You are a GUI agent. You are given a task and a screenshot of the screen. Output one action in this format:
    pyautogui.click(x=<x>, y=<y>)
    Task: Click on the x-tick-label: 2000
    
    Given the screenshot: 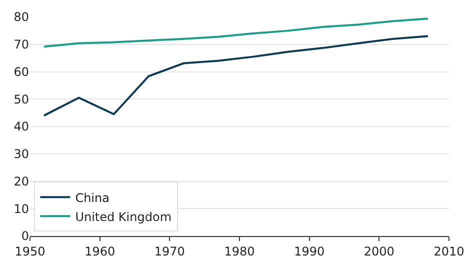 What is the action you would take?
    pyautogui.click(x=379, y=251)
    